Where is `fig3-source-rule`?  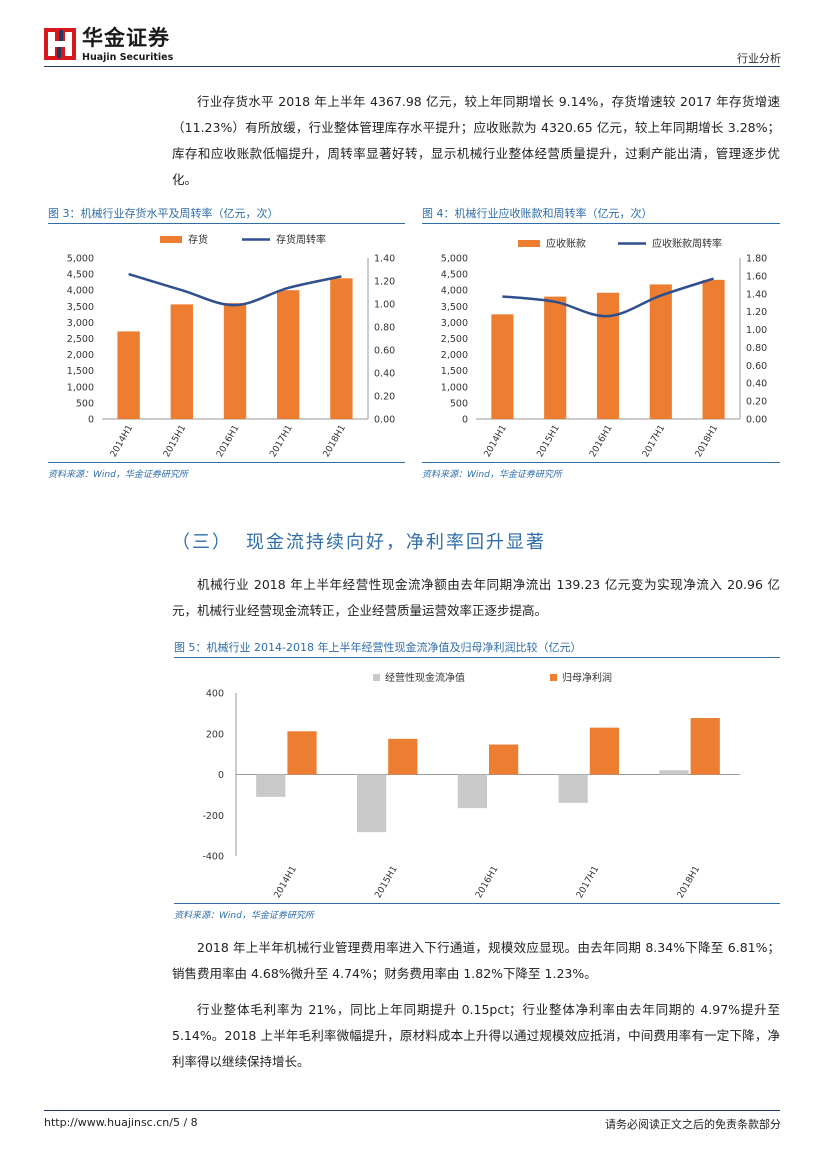 fig3-source-rule is located at coordinates (226, 462).